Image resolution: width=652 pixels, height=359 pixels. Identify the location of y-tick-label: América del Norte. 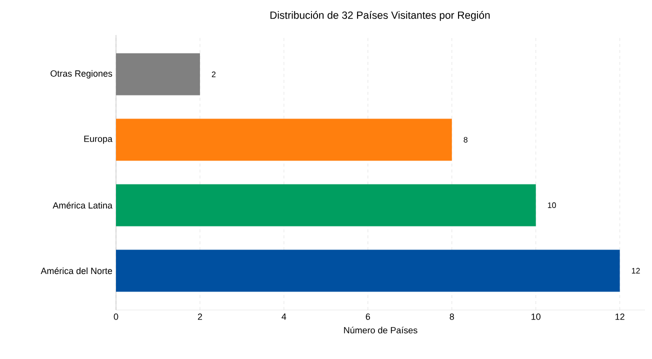
(76, 270).